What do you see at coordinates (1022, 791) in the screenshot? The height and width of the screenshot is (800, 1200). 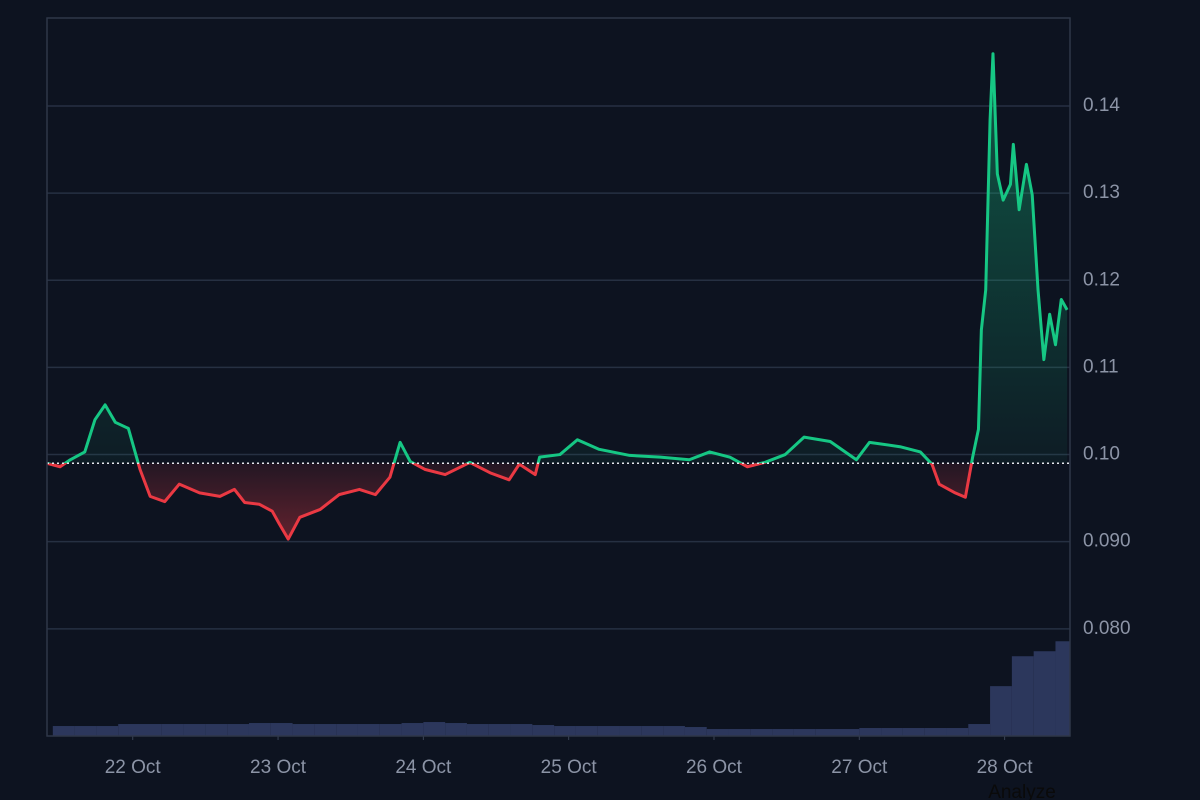 I see `analyze-button: Analyze` at bounding box center [1022, 791].